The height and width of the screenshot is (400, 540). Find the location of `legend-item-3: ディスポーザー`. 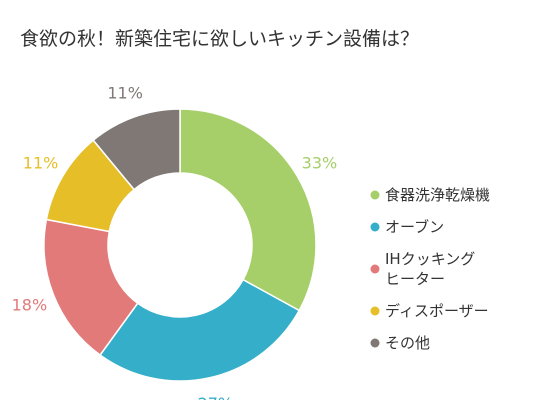

legend-item-3: ディスポーザー is located at coordinates (429, 311).